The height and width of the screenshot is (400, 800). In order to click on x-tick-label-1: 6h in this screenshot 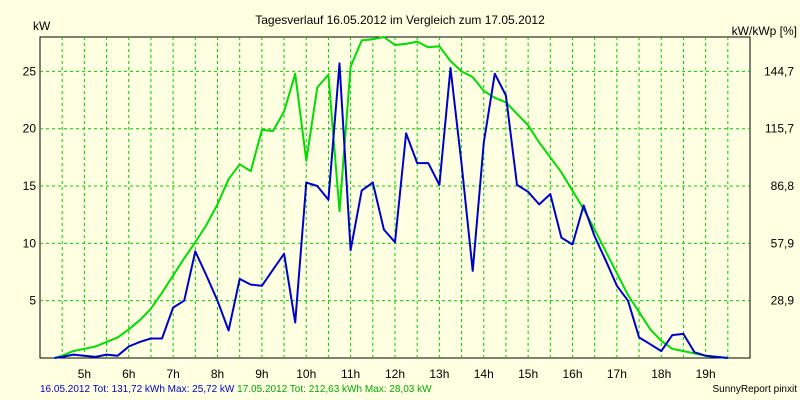, I will do `click(128, 374)`.